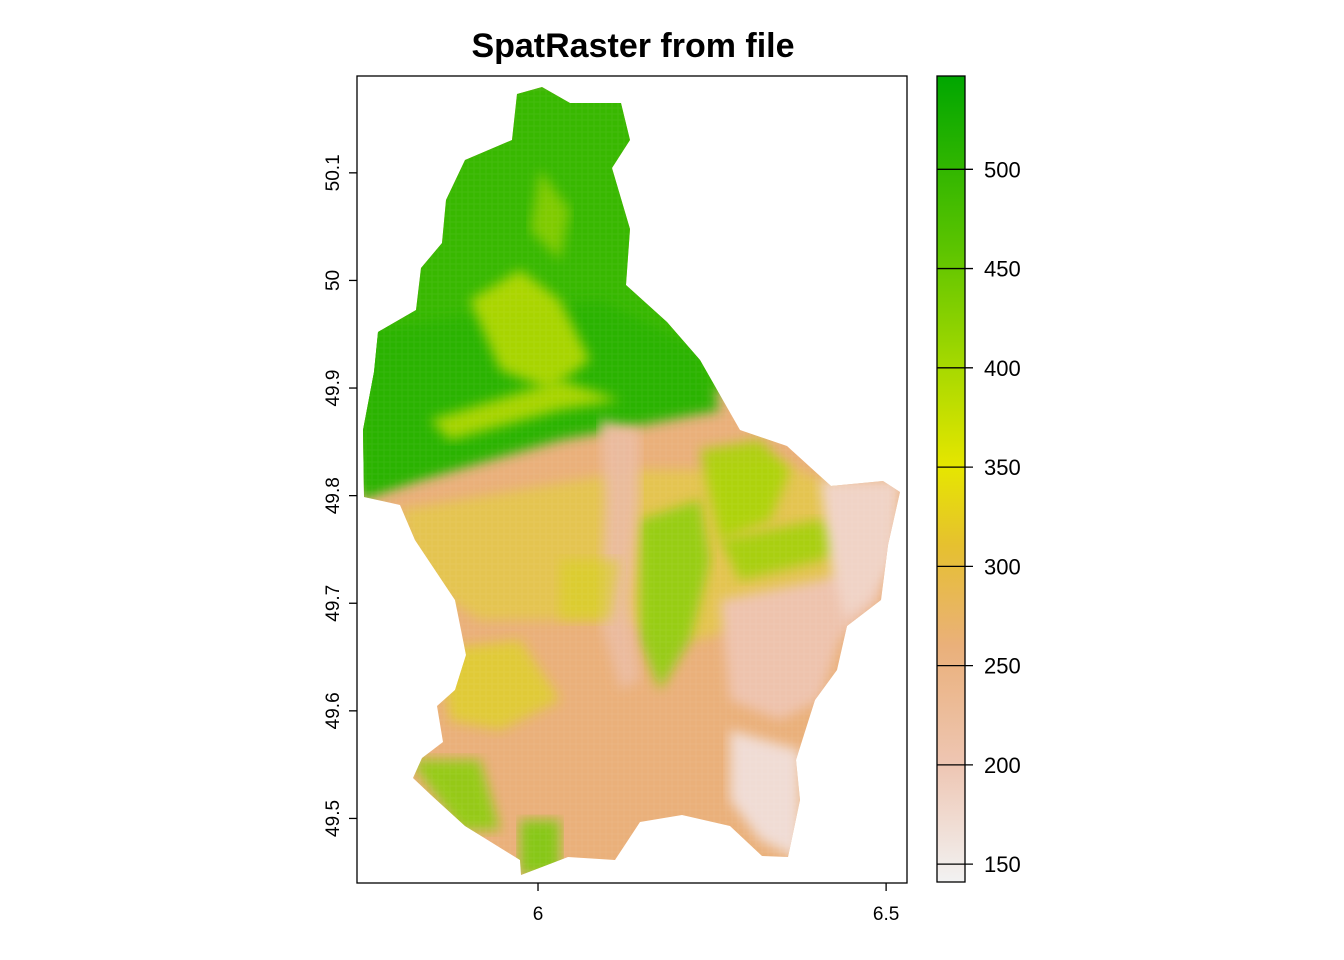  I want to click on color-legend: 150 200 250 300 350 400 450 500, so click(978, 479).